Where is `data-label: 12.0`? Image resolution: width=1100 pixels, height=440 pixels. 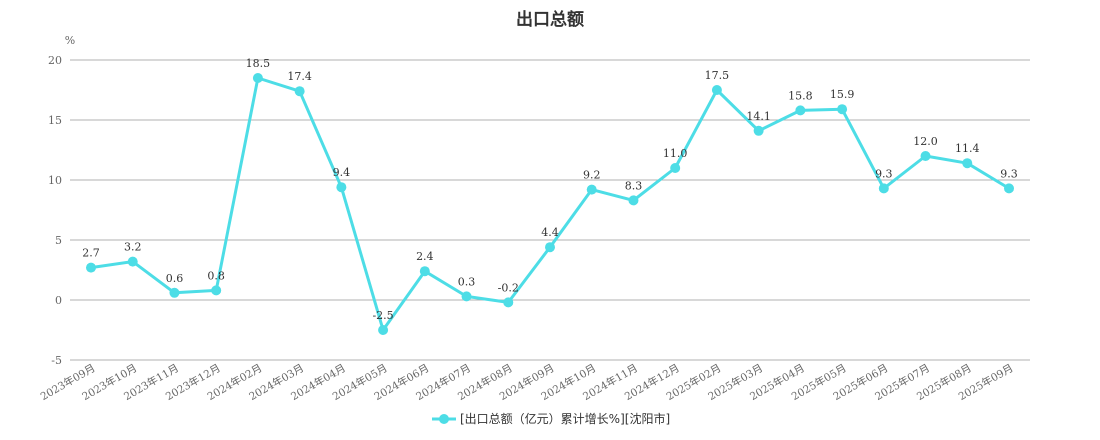 data-label: 12.0 is located at coordinates (925, 141).